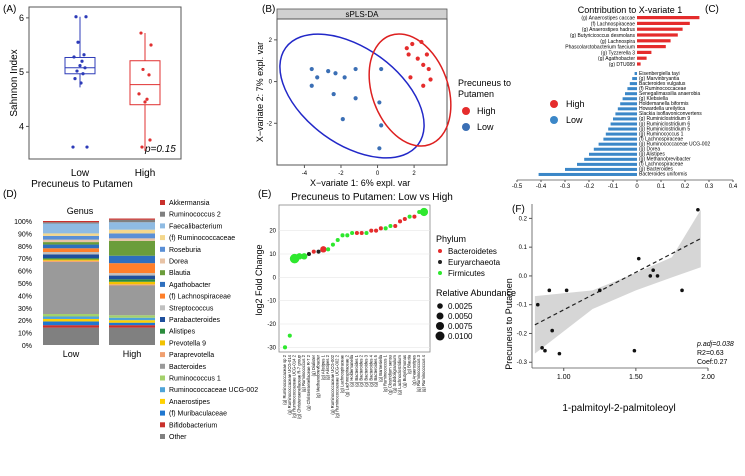  I want to click on panel-b-tag: (B), so click(268, 9).